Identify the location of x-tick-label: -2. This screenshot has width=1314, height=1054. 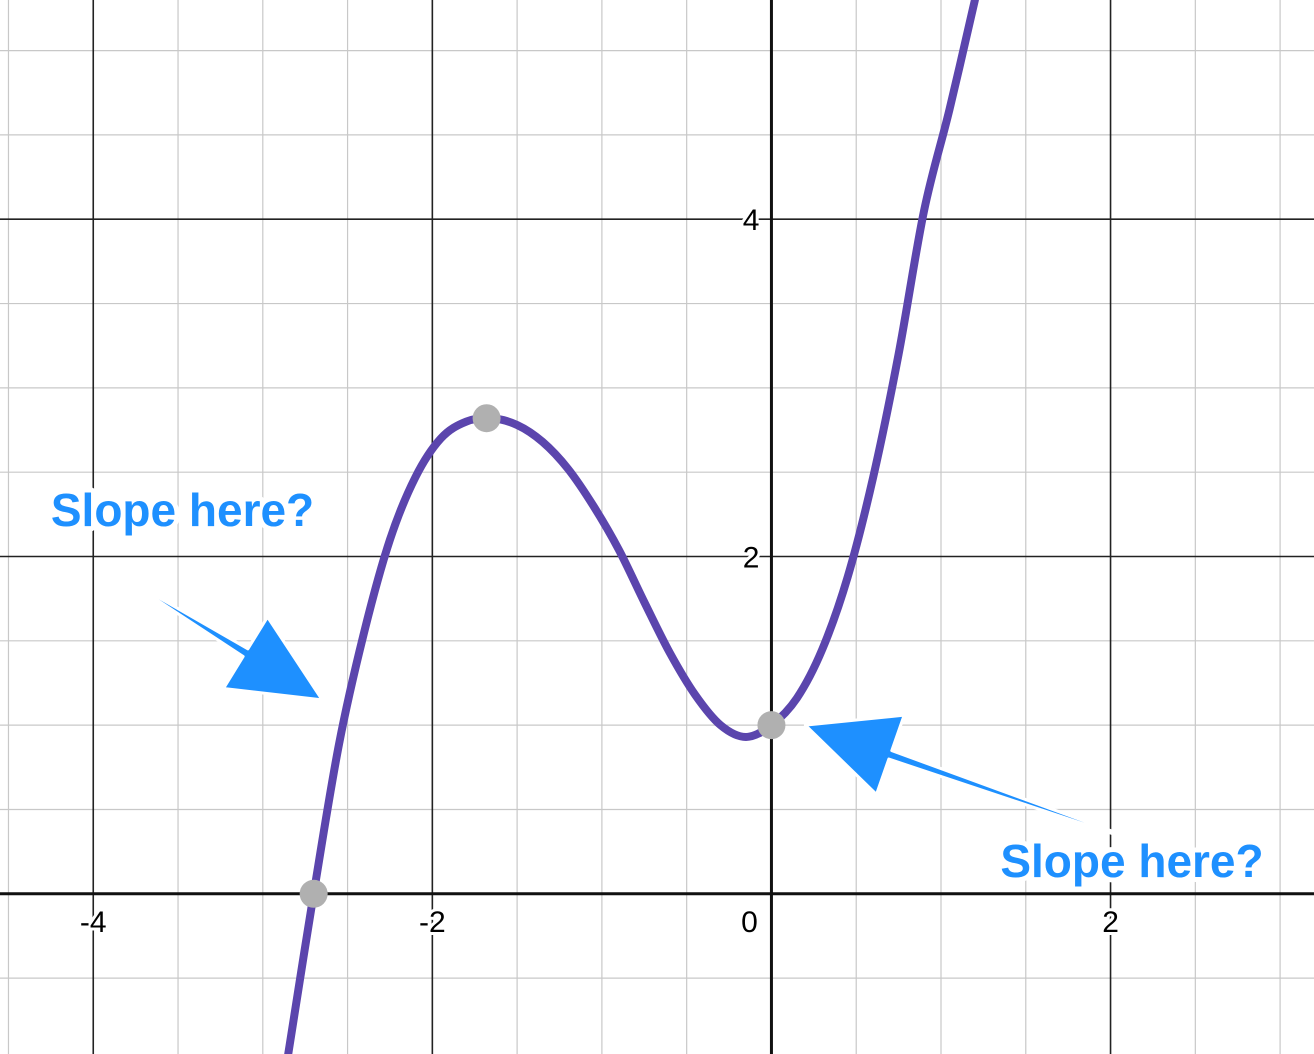
(432, 922).